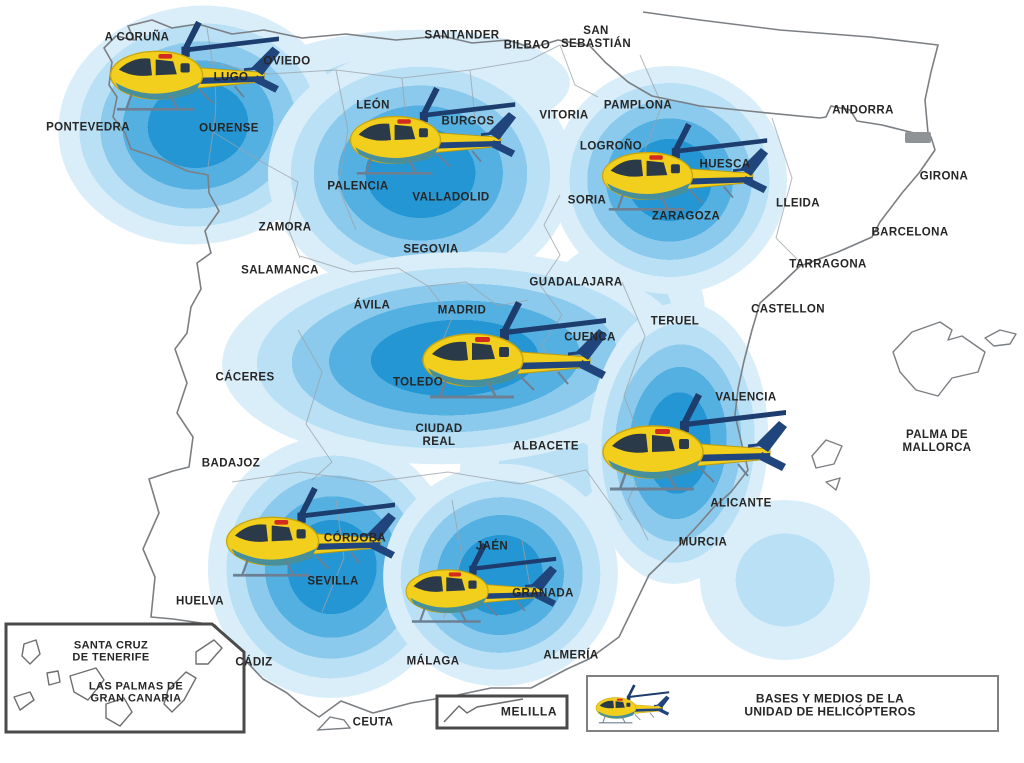  Describe the element at coordinates (918, 137) in the screenshot. I see `pyrenees-marker` at that location.